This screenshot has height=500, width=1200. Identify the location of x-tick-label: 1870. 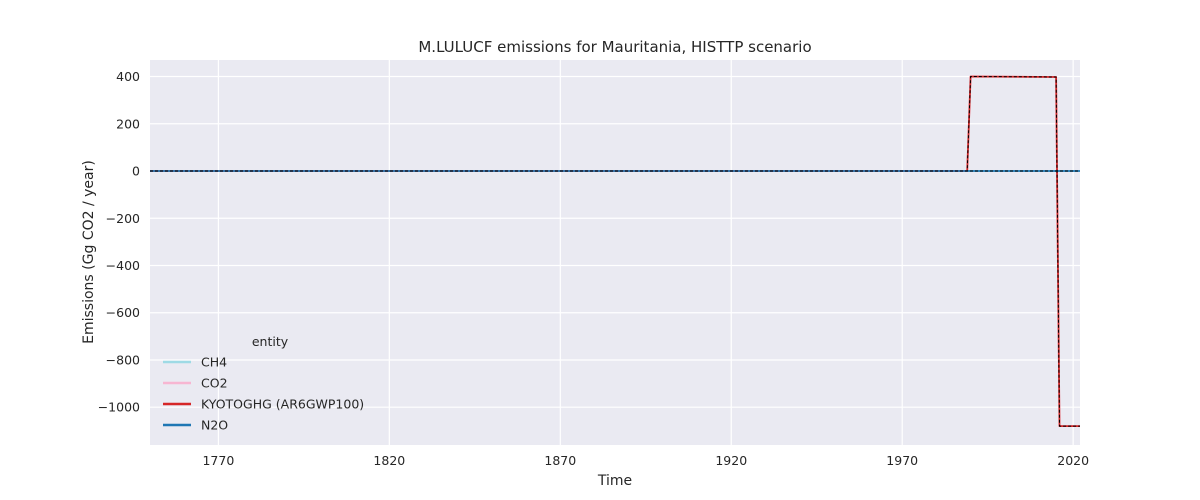
(560, 460).